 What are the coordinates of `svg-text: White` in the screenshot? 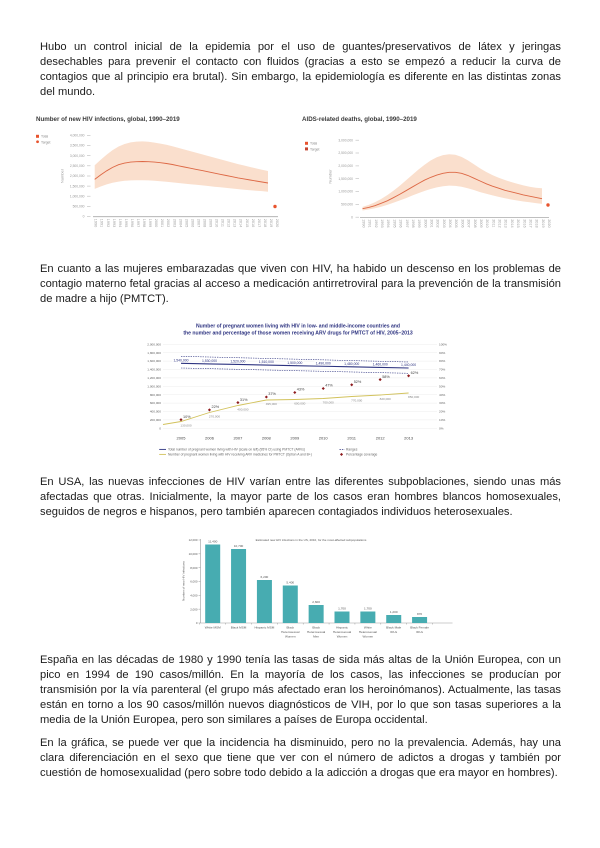 It's located at (368, 628).